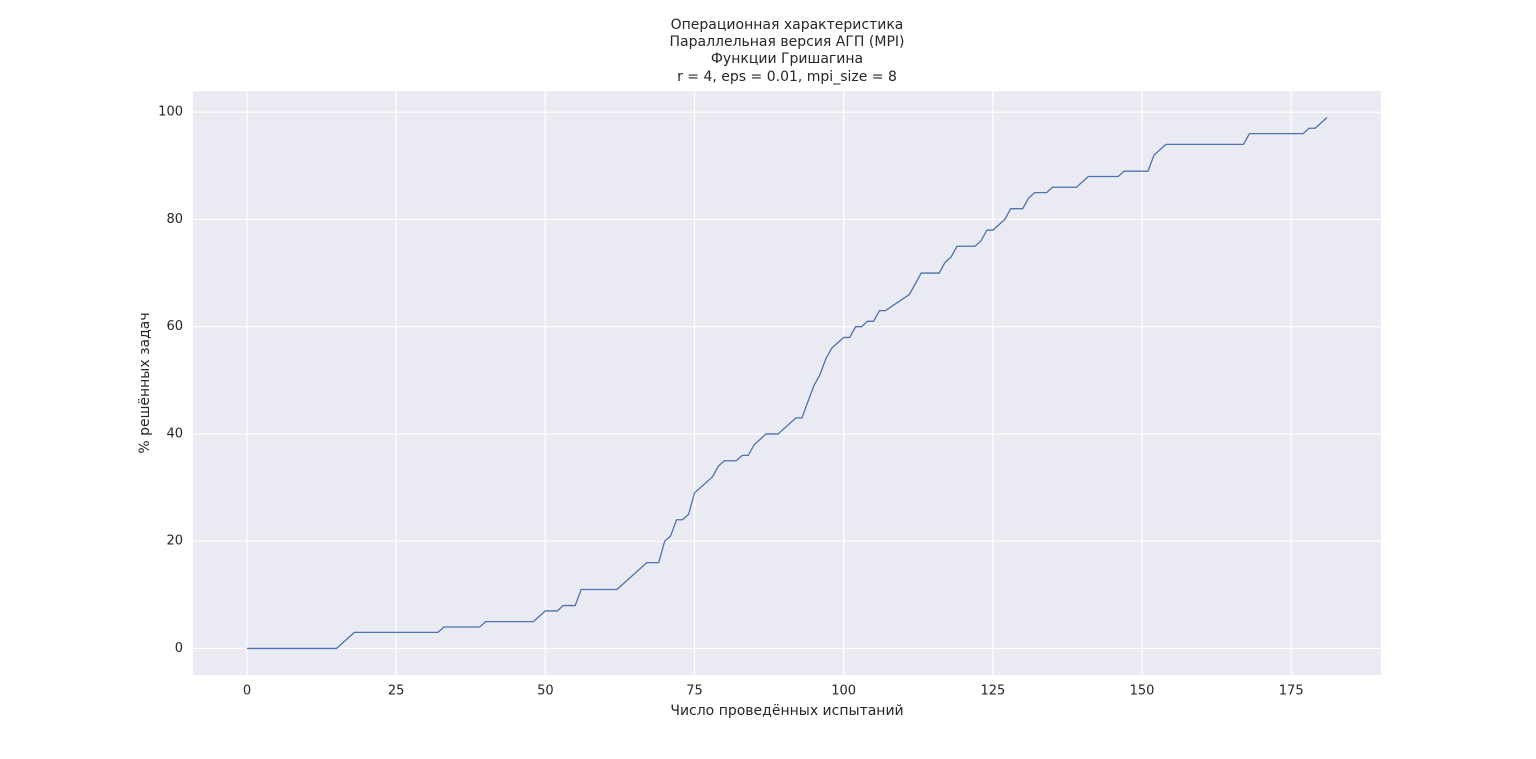 The image size is (1536, 759). What do you see at coordinates (174, 326) in the screenshot?
I see `y-tick-label: 60` at bounding box center [174, 326].